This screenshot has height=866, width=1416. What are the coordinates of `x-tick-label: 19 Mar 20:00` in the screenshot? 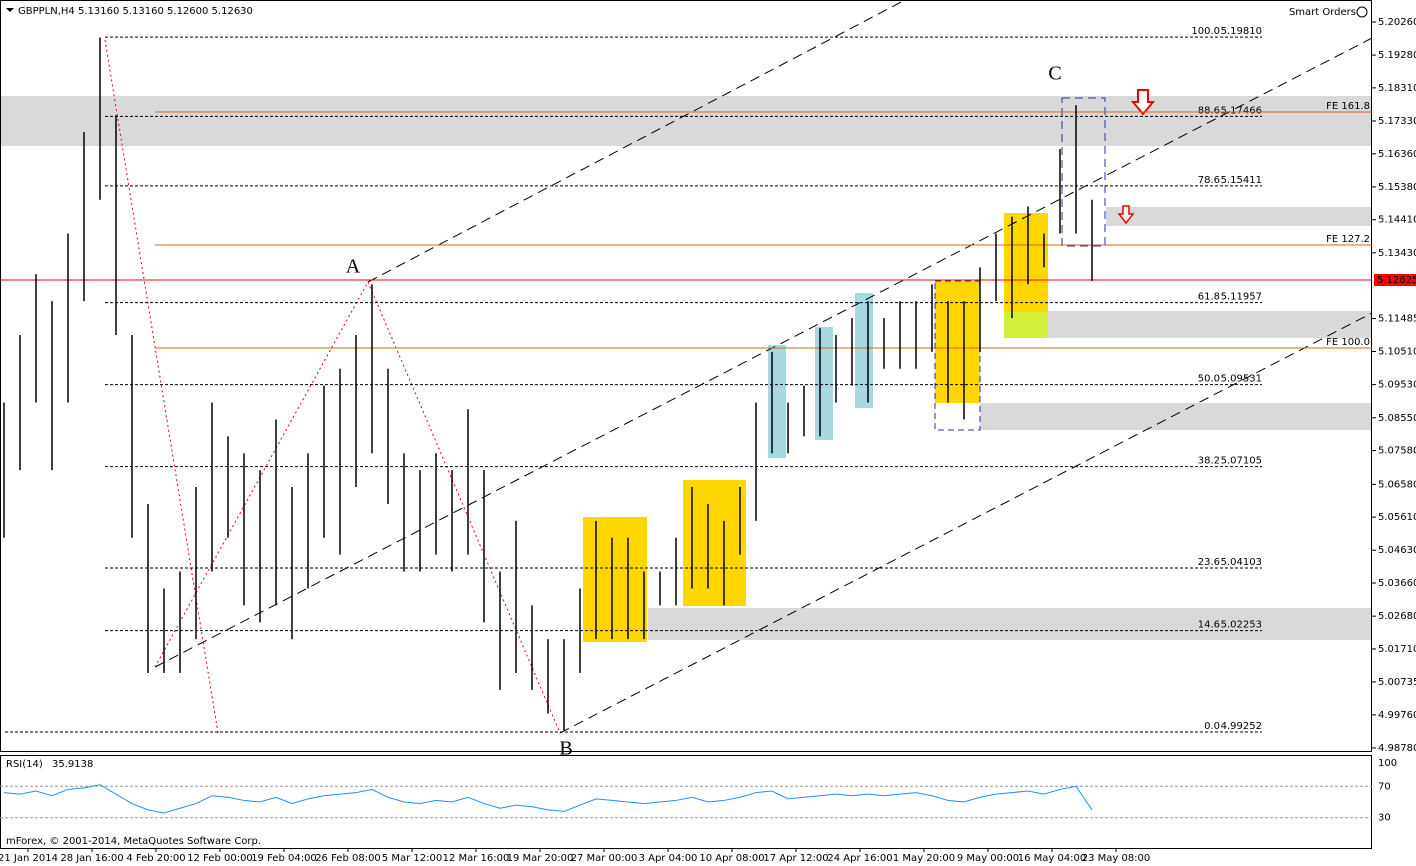 It's located at (540, 858).